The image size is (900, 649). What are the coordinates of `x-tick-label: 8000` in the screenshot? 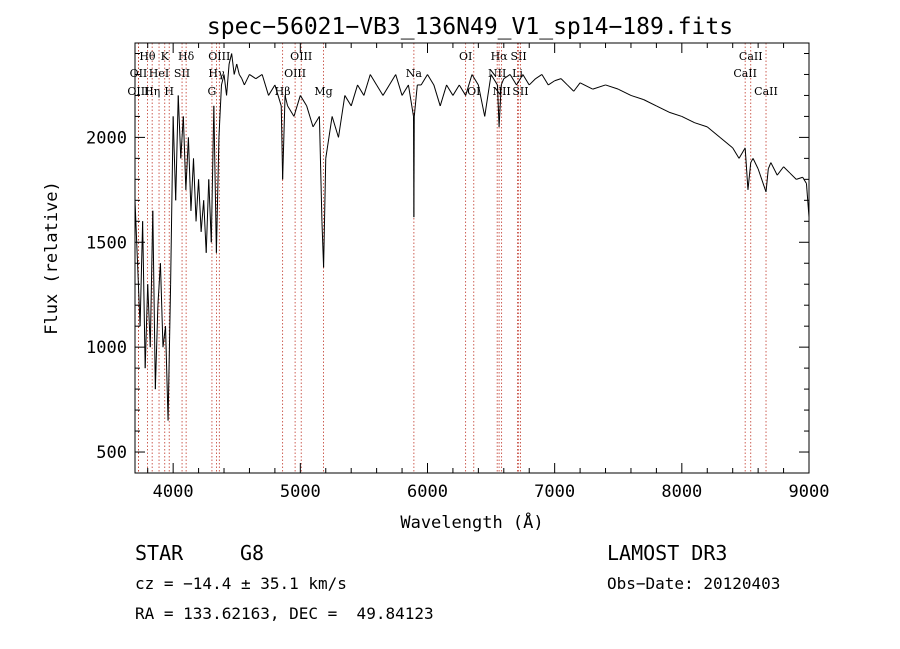 It's located at (681, 492).